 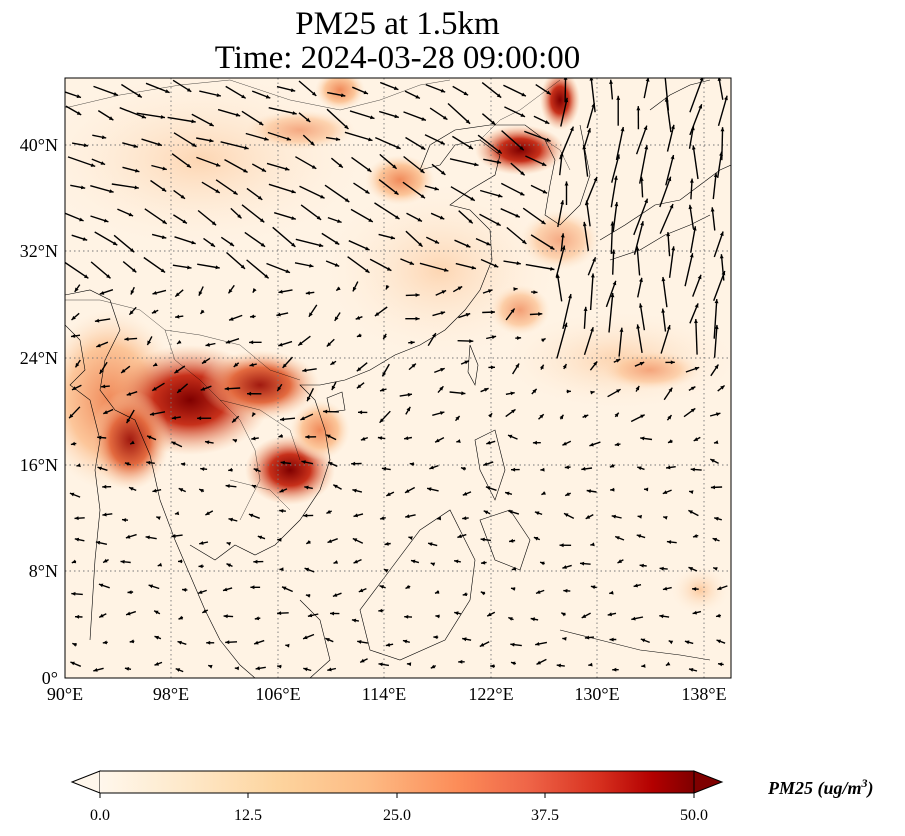 I want to click on y-tick-label: 16°N, so click(x=39, y=465).